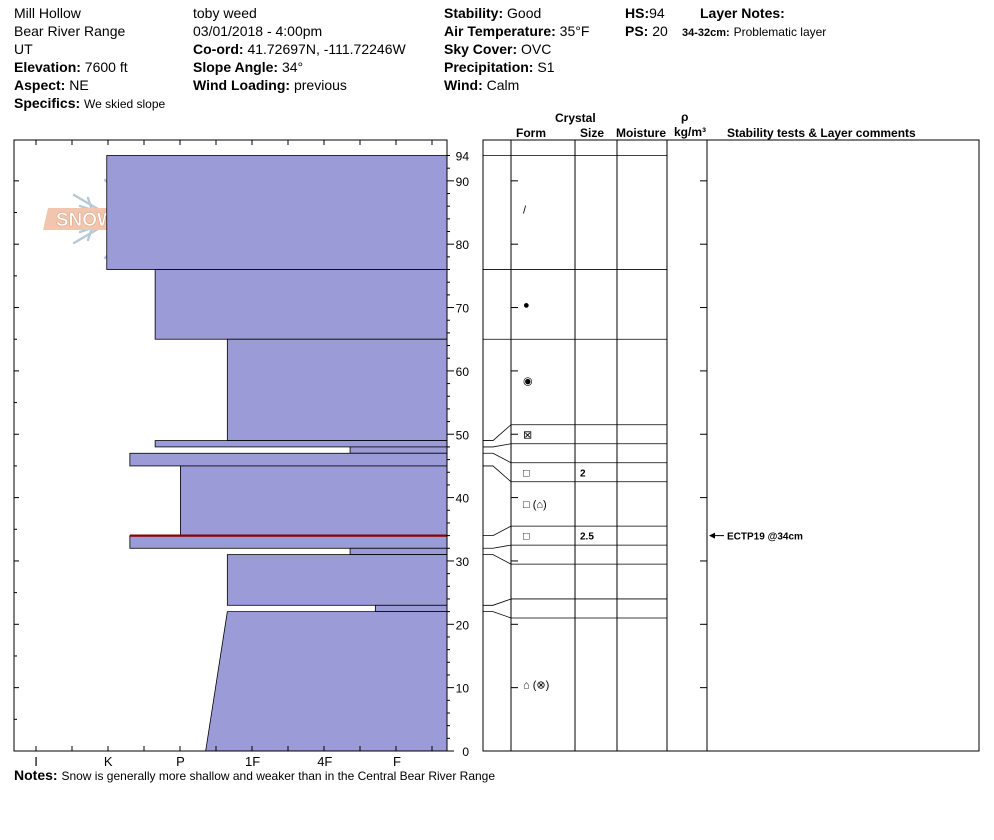 The image size is (994, 840). What do you see at coordinates (320, 85) in the screenshot?
I see `wind-loading-value: previous` at bounding box center [320, 85].